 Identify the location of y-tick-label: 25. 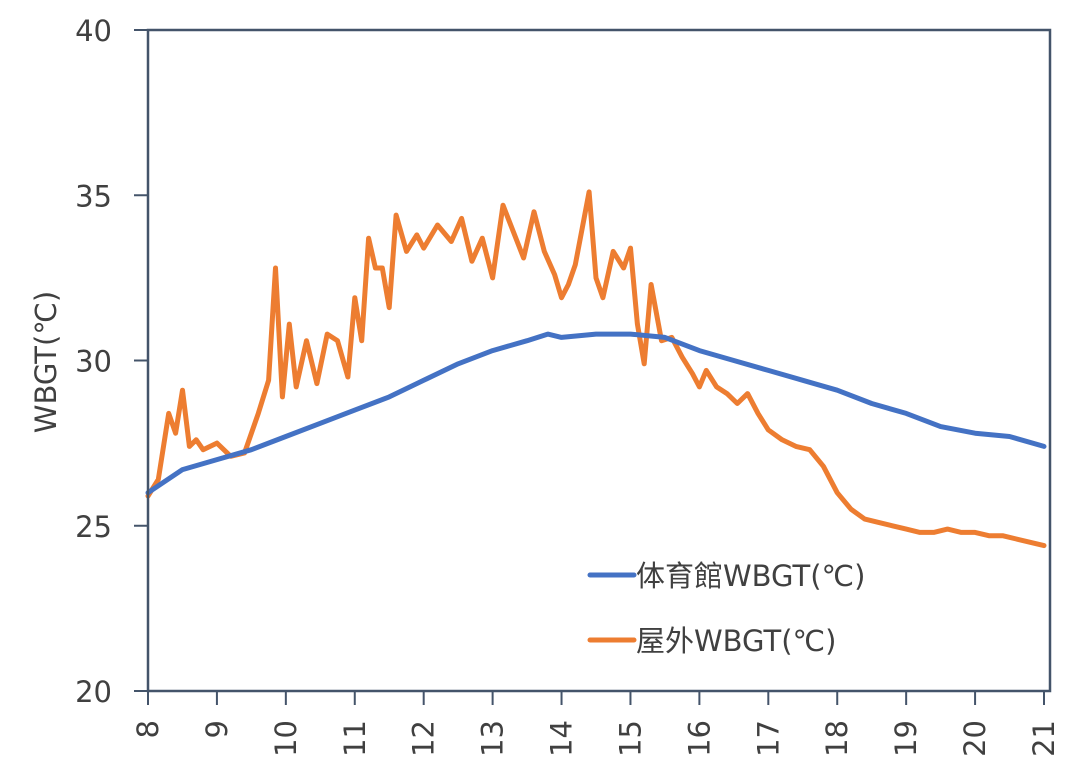
(93, 527).